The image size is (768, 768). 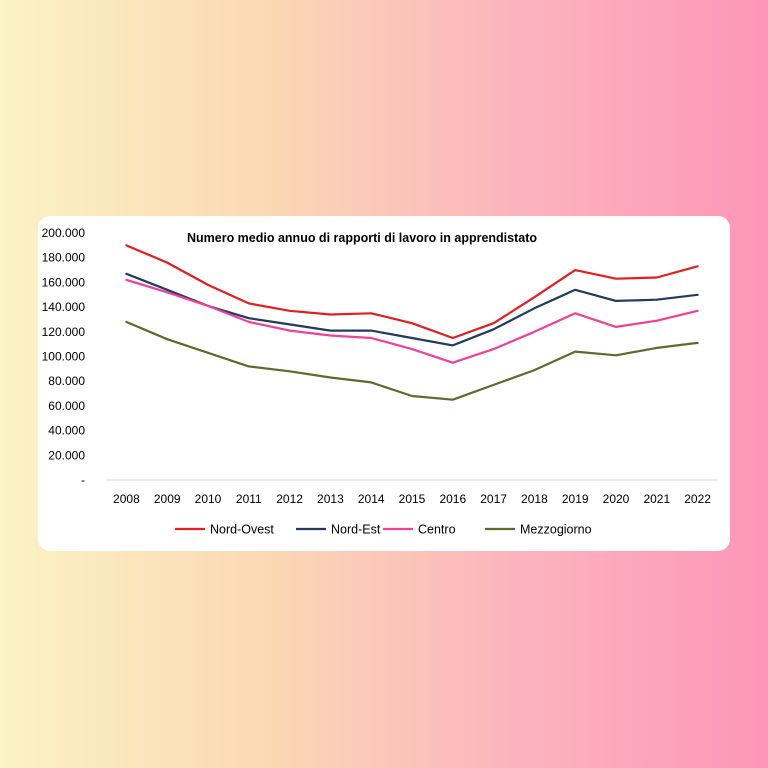 I want to click on y-tick-label: 20.000, so click(x=66, y=455).